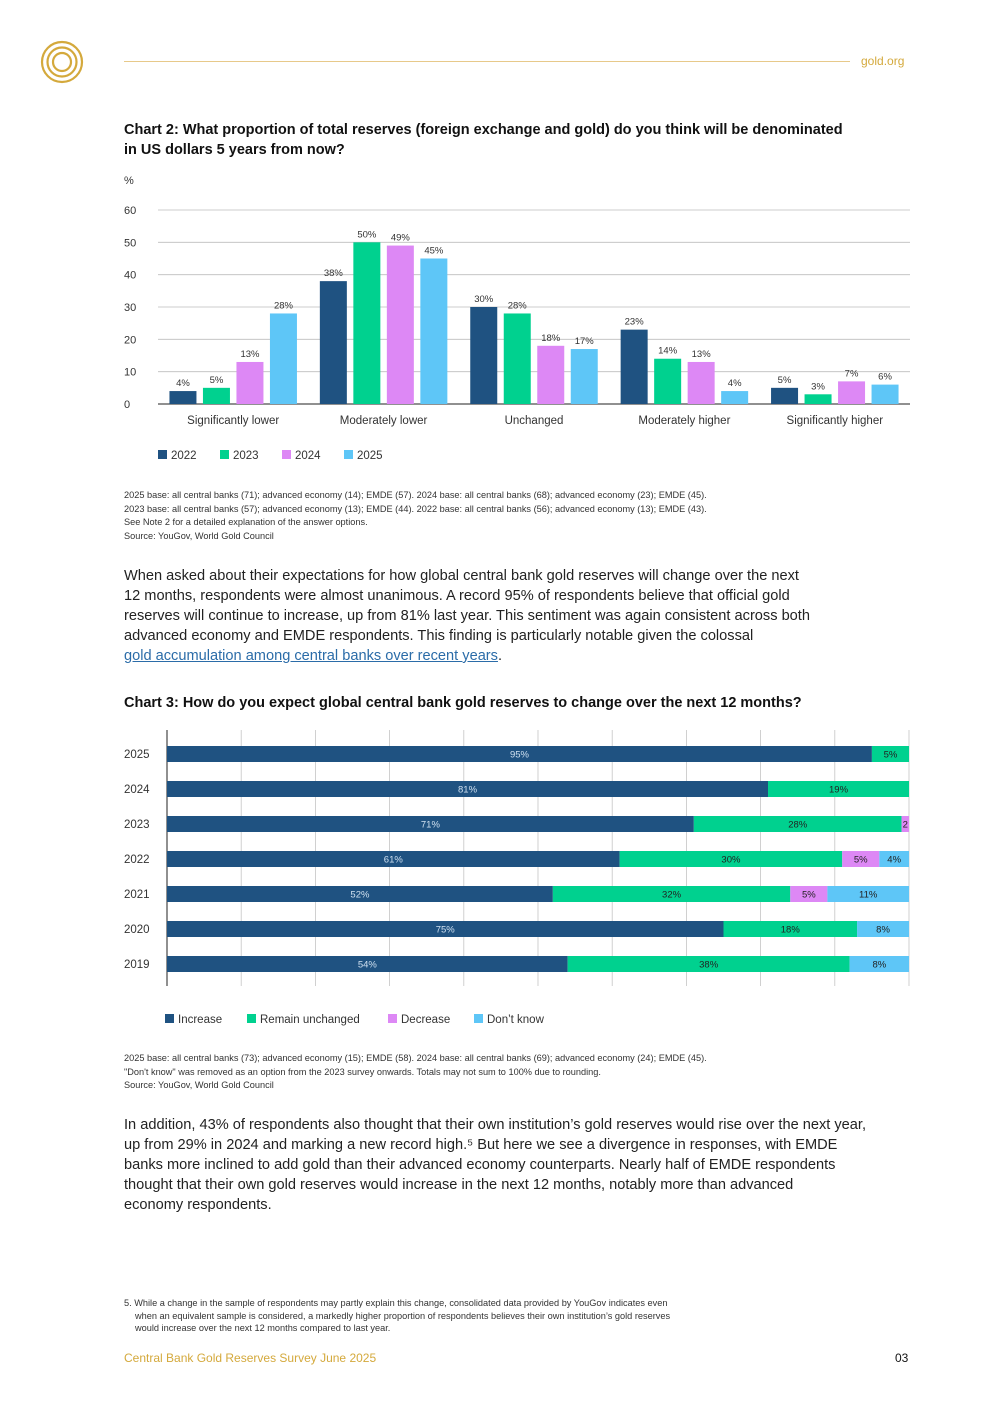 The width and height of the screenshot is (992, 1403). Describe the element at coordinates (534, 421) in the screenshot. I see `x-tick-label: Unchanged` at that location.